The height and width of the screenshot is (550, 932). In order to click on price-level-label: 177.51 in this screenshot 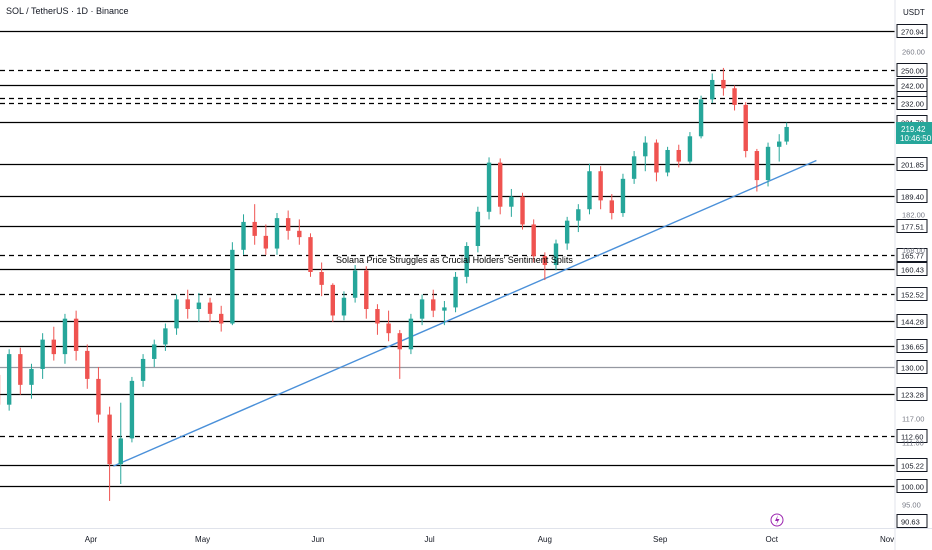, I will do `click(912, 226)`.